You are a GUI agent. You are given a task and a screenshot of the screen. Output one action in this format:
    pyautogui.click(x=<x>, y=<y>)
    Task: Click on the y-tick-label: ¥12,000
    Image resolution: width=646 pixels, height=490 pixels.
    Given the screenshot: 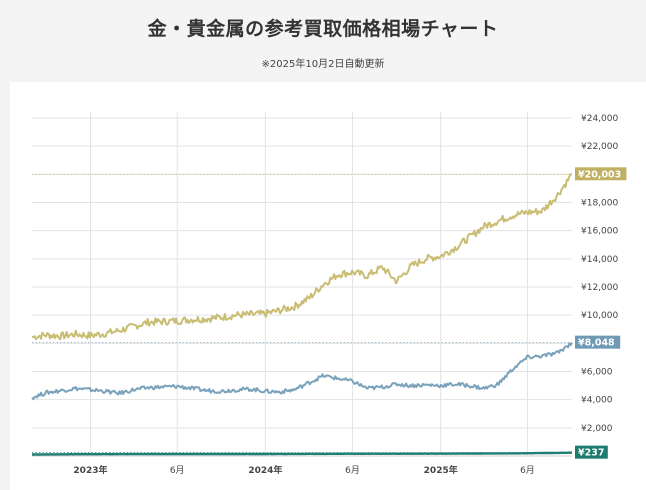 What is the action you would take?
    pyautogui.click(x=599, y=288)
    